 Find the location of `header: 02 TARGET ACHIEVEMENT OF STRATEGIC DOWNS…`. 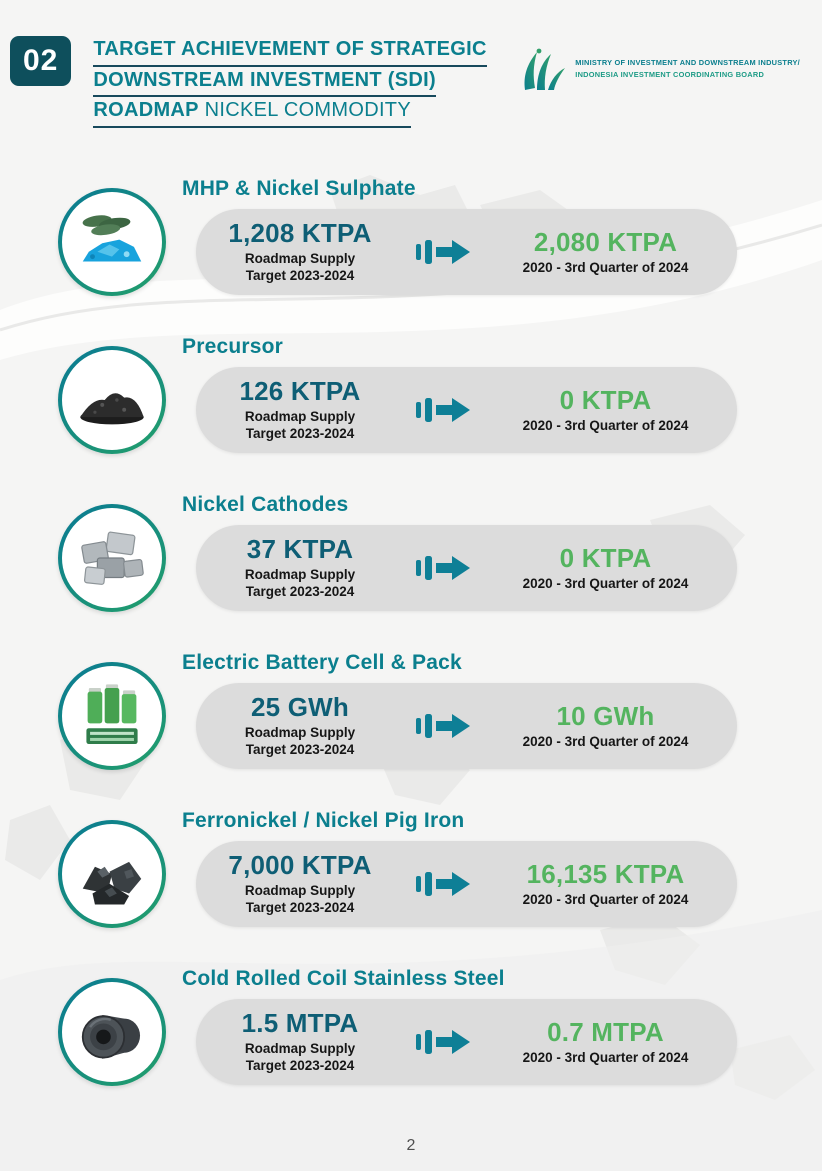

header: 02 TARGET ACHIEVEMENT OF STRATEGIC DOWNS… is located at coordinates (411, 64).